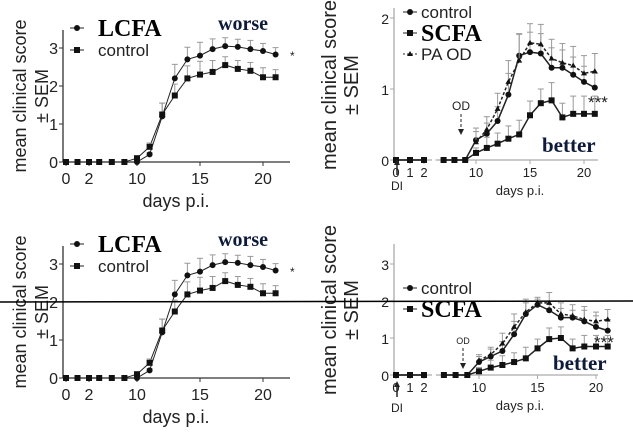 This screenshot has height=443, width=633. What do you see at coordinates (397, 408) in the screenshot?
I see `di-label: DI` at bounding box center [397, 408].